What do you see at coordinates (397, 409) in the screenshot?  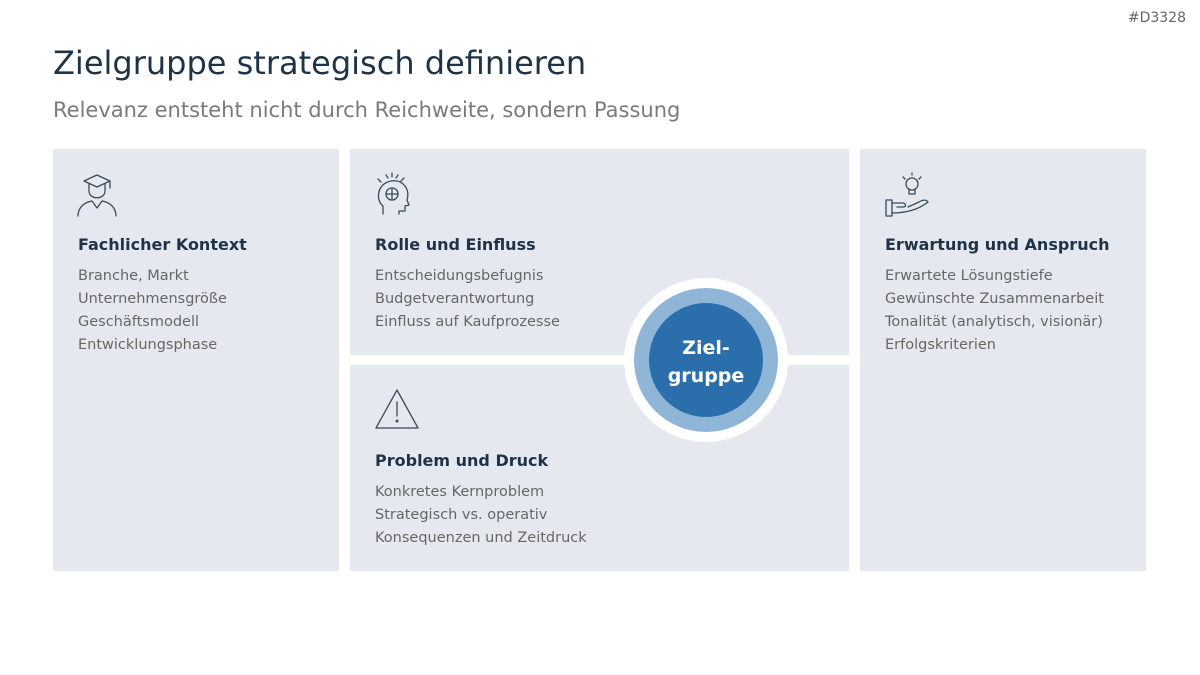 I see `icon-warning` at bounding box center [397, 409].